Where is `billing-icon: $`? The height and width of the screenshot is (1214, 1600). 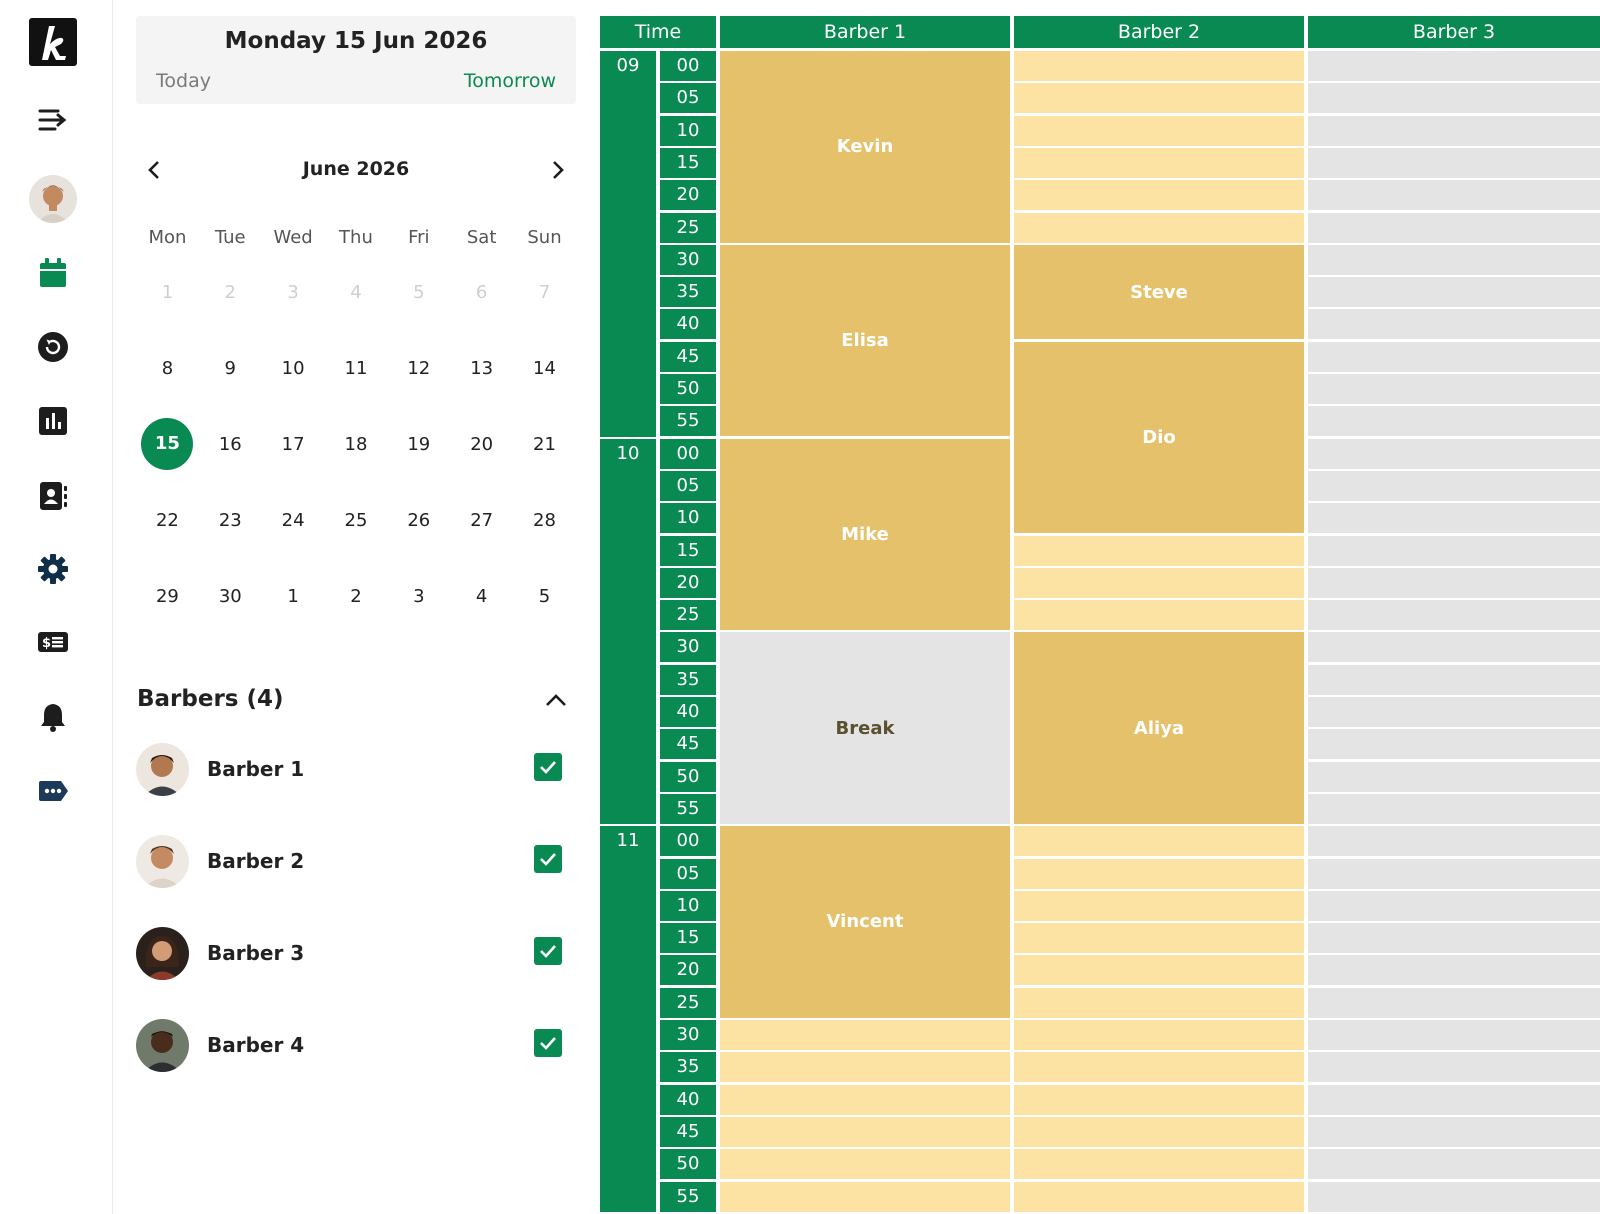 billing-icon: $ is located at coordinates (53, 642).